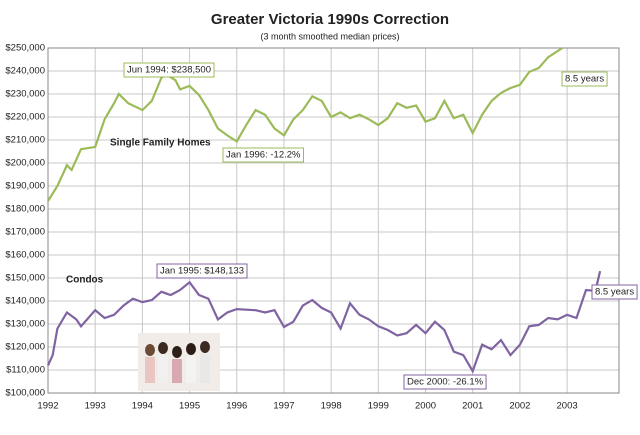 The image size is (640, 435). What do you see at coordinates (25, 347) in the screenshot?
I see `y-tick-label: $120,000` at bounding box center [25, 347].